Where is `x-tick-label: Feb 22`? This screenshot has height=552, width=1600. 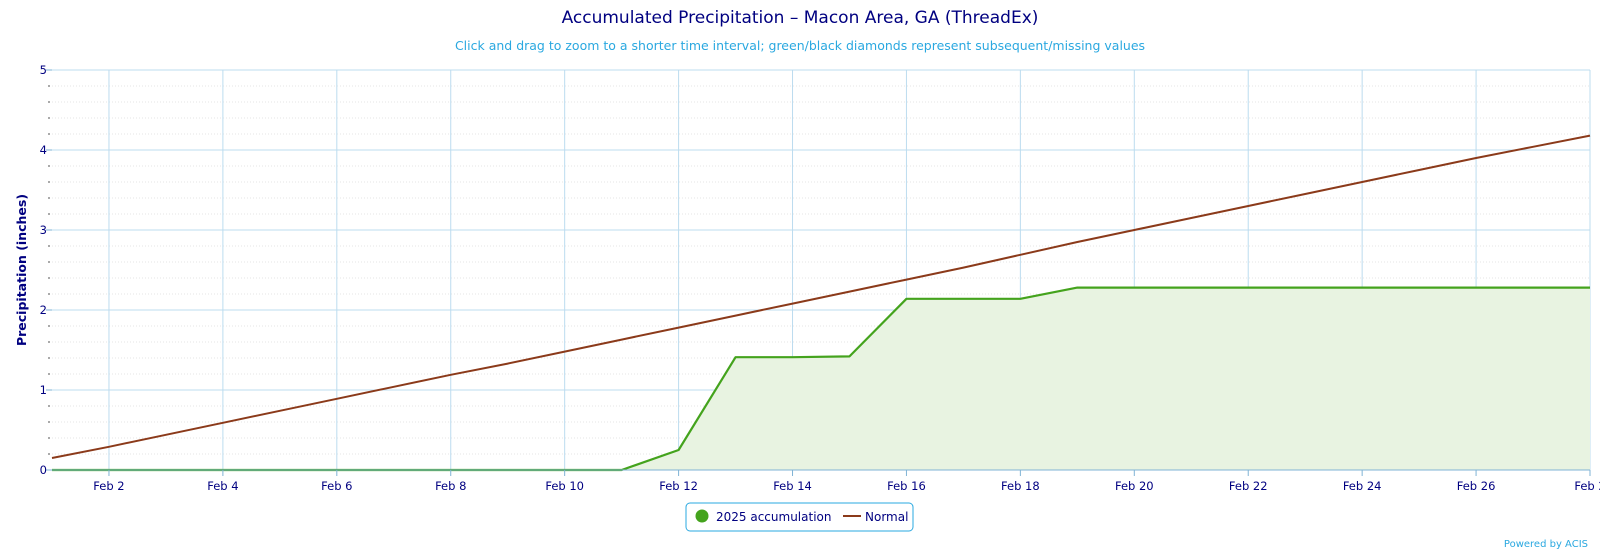
x-tick-label: Feb 22 is located at coordinates (1248, 486).